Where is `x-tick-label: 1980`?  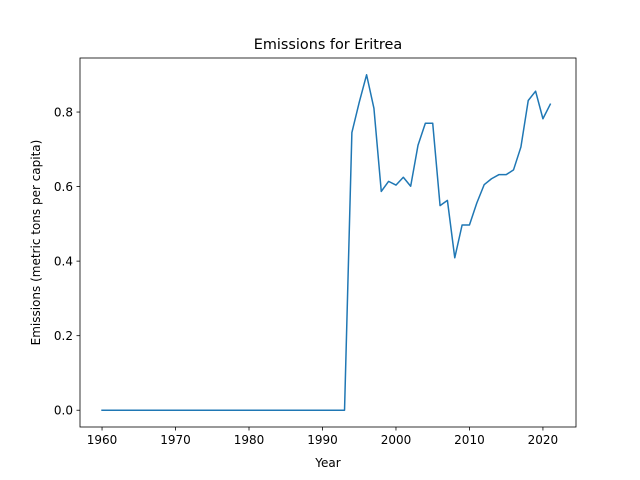
x-tick-label: 1980 is located at coordinates (249, 440).